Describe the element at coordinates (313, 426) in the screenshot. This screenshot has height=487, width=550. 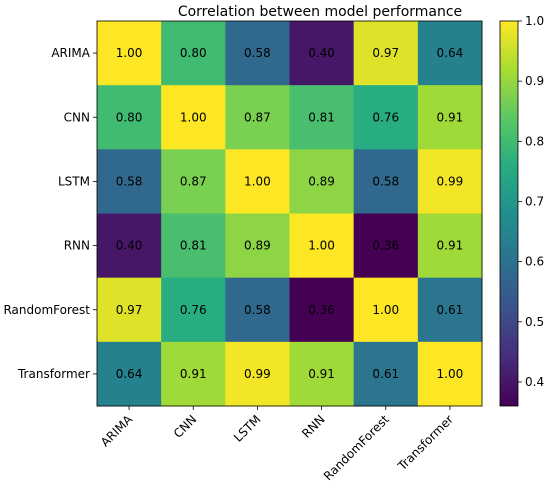
I see `x-tick-label: RNN` at that location.